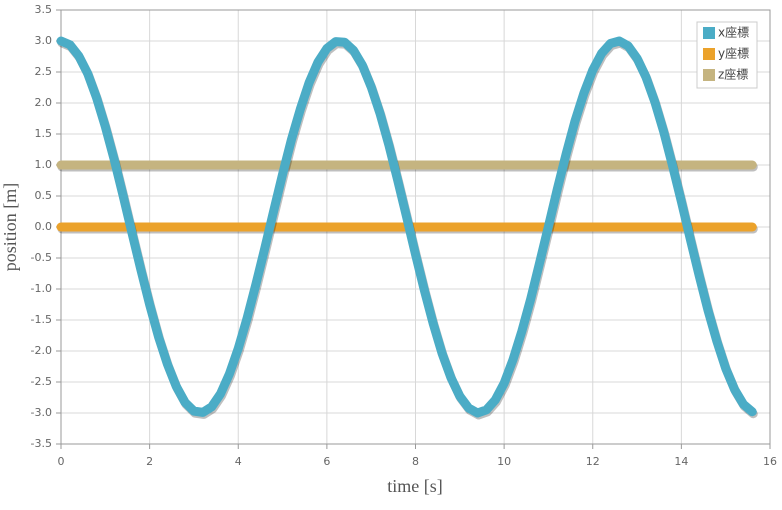 This screenshot has height=510, width=782. Describe the element at coordinates (61, 461) in the screenshot. I see `x-tick-label: 0` at that location.